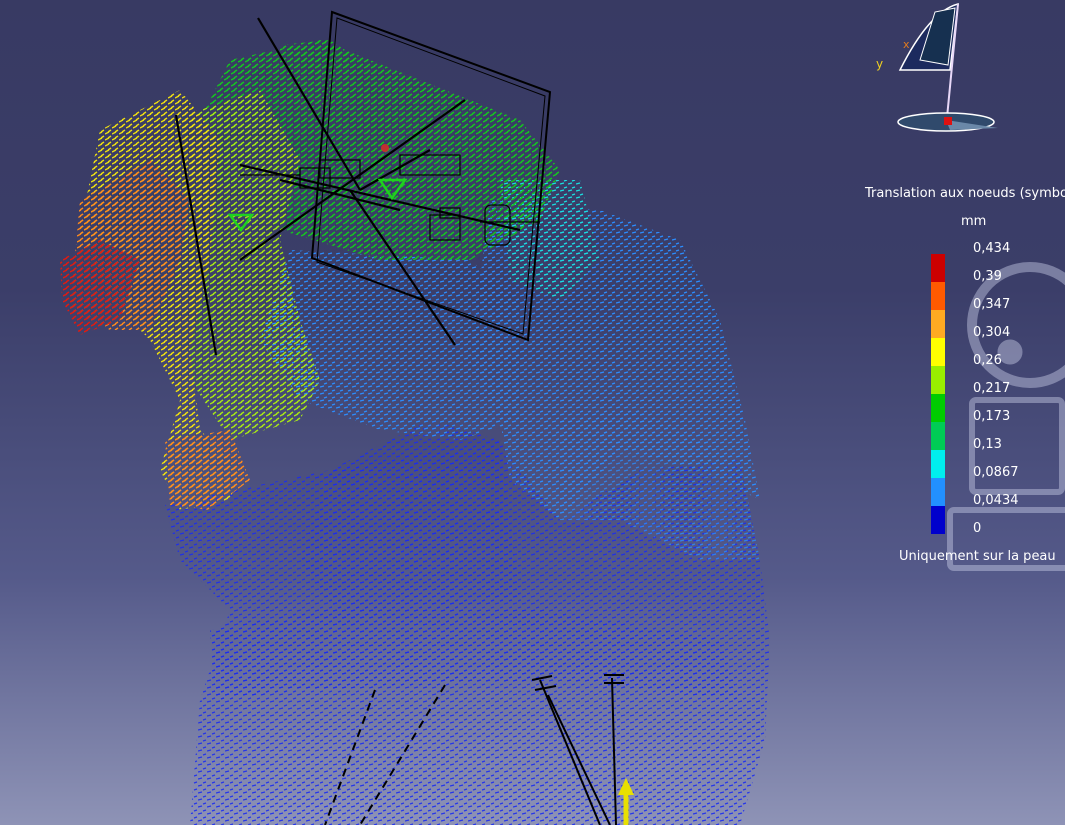  Describe the element at coordinates (660, 485) in the screenshot. I see `mesh-right-column-lower` at that location.